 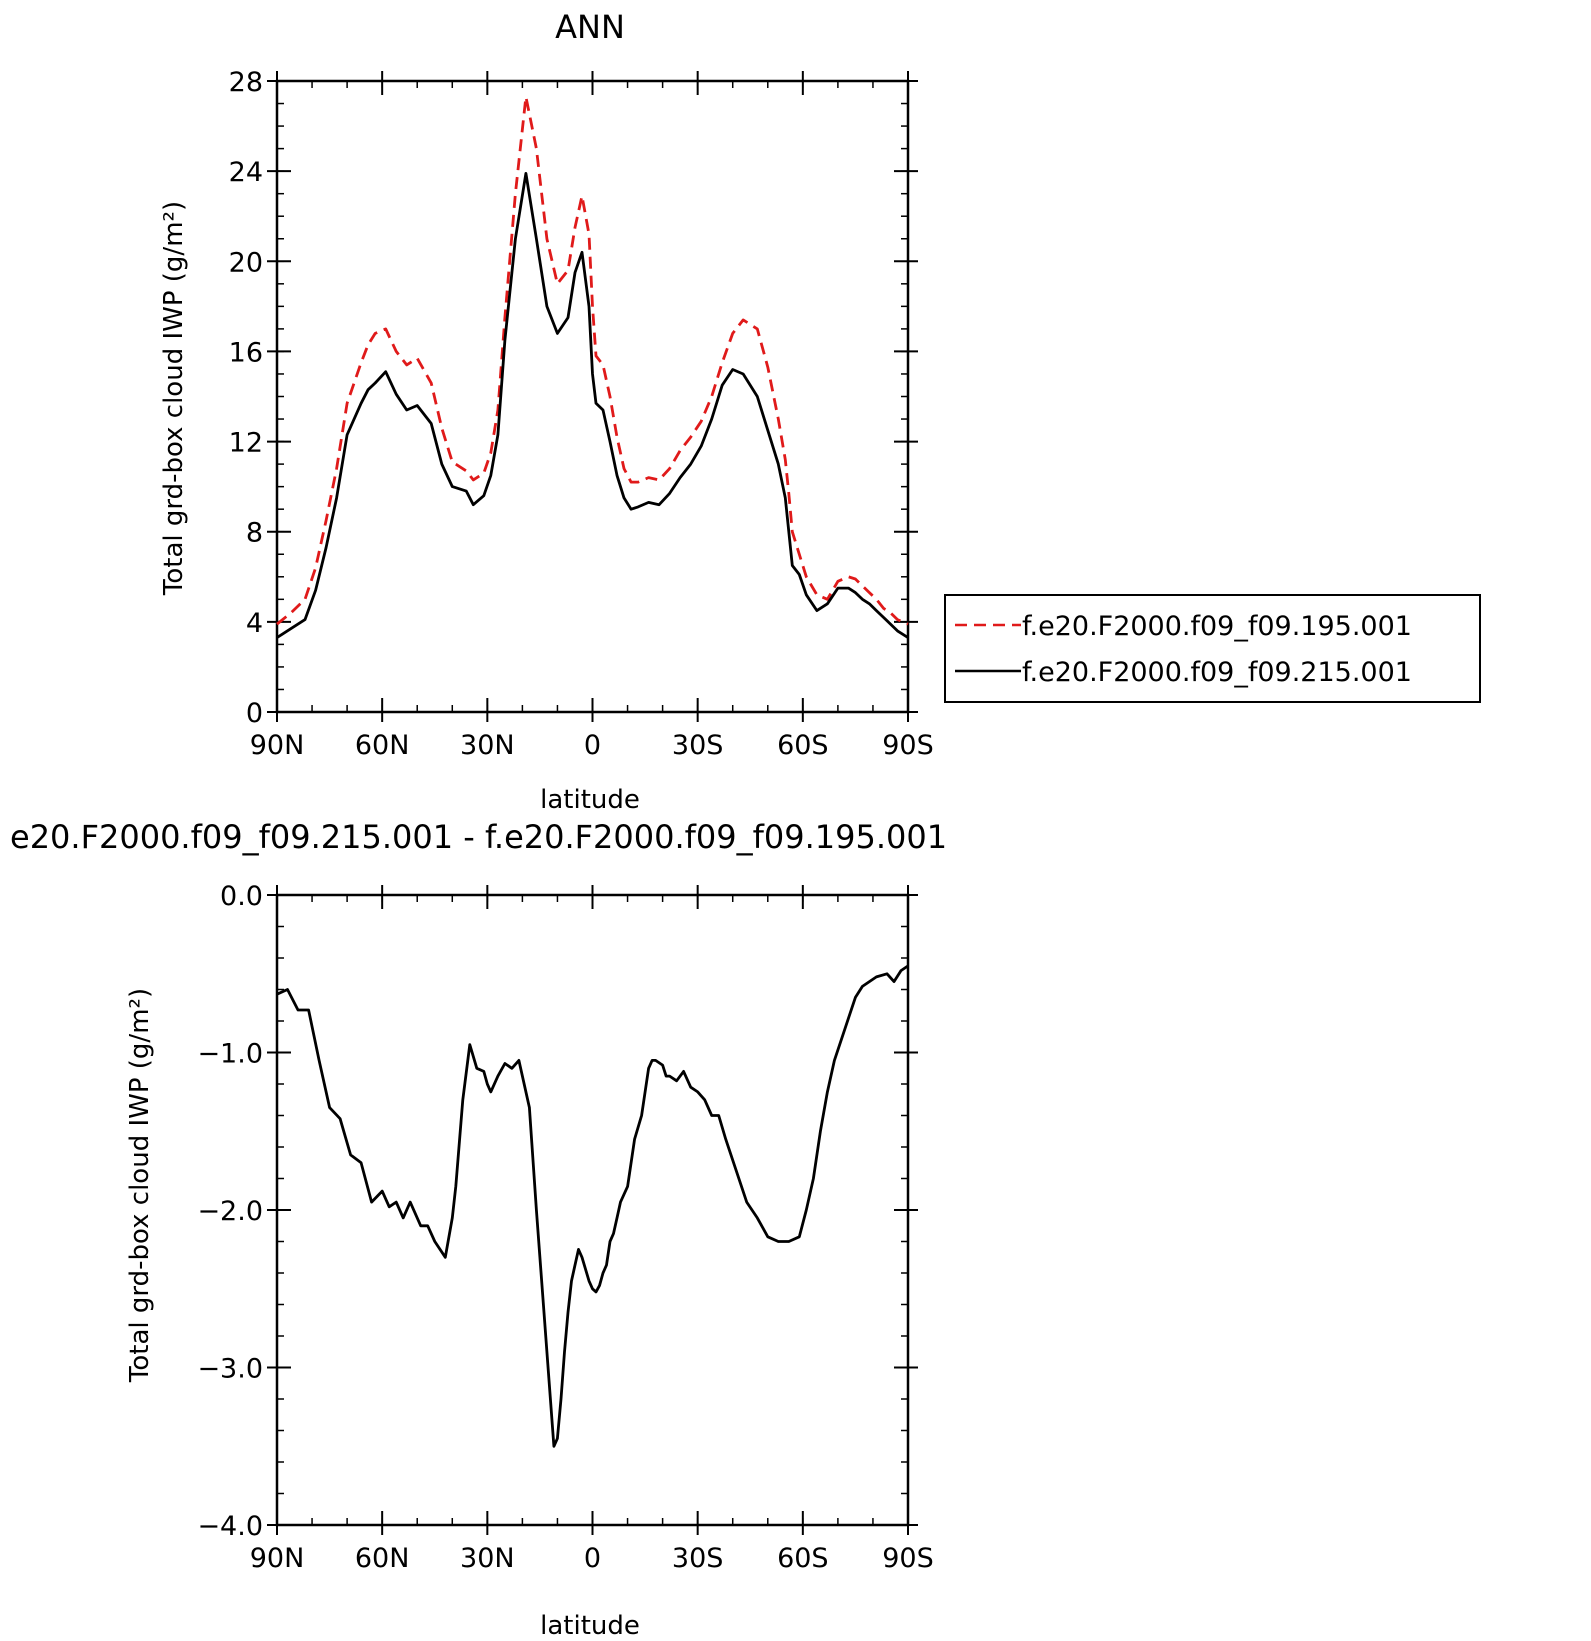 What do you see at coordinates (1217, 672) in the screenshot?
I see `legend-label-series-2: f.e20.F2000.f09_f09.215.001` at bounding box center [1217, 672].